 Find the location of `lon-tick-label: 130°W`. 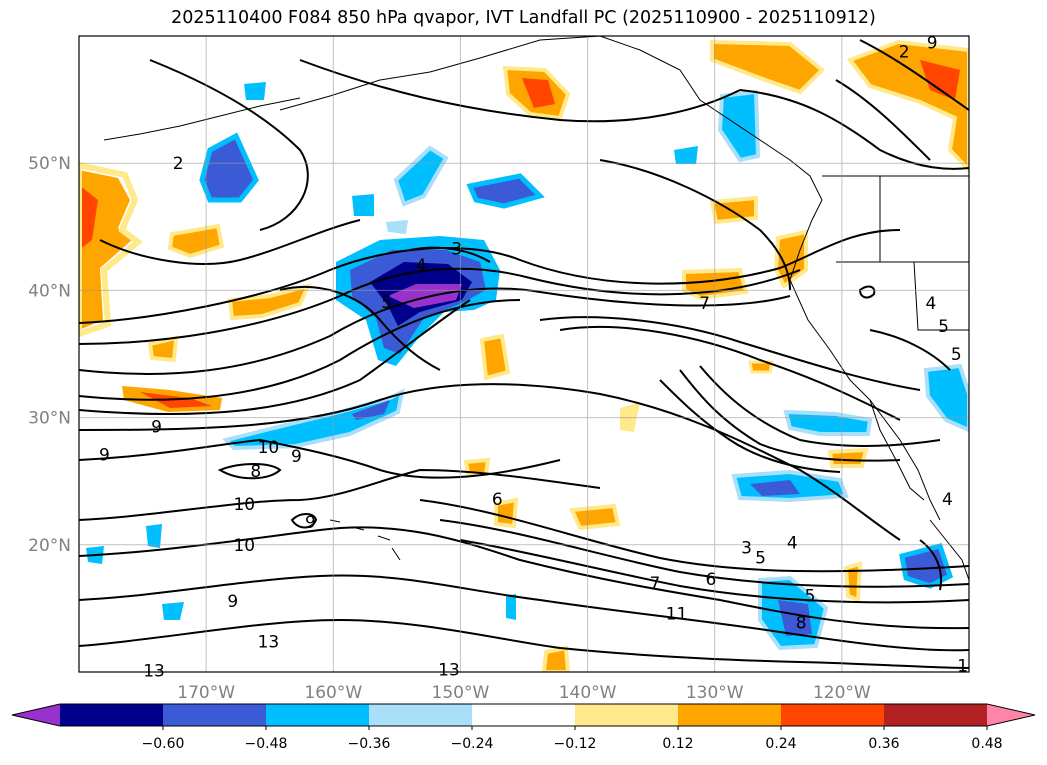

lon-tick-label: 130°W is located at coordinates (715, 693).